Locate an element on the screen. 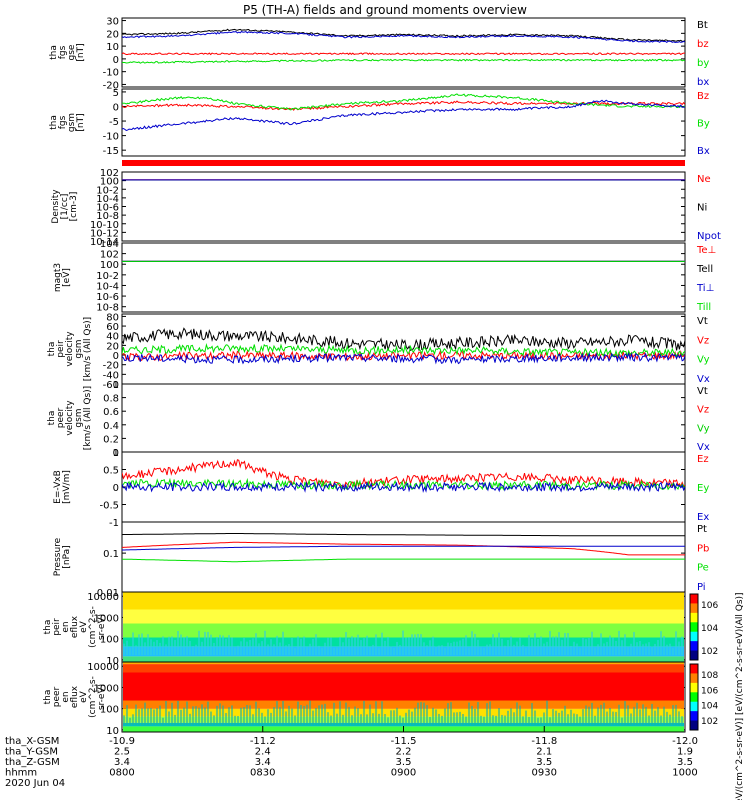 This screenshot has height=800, width=750. ylabel-line: tha is located at coordinates (54, 52).